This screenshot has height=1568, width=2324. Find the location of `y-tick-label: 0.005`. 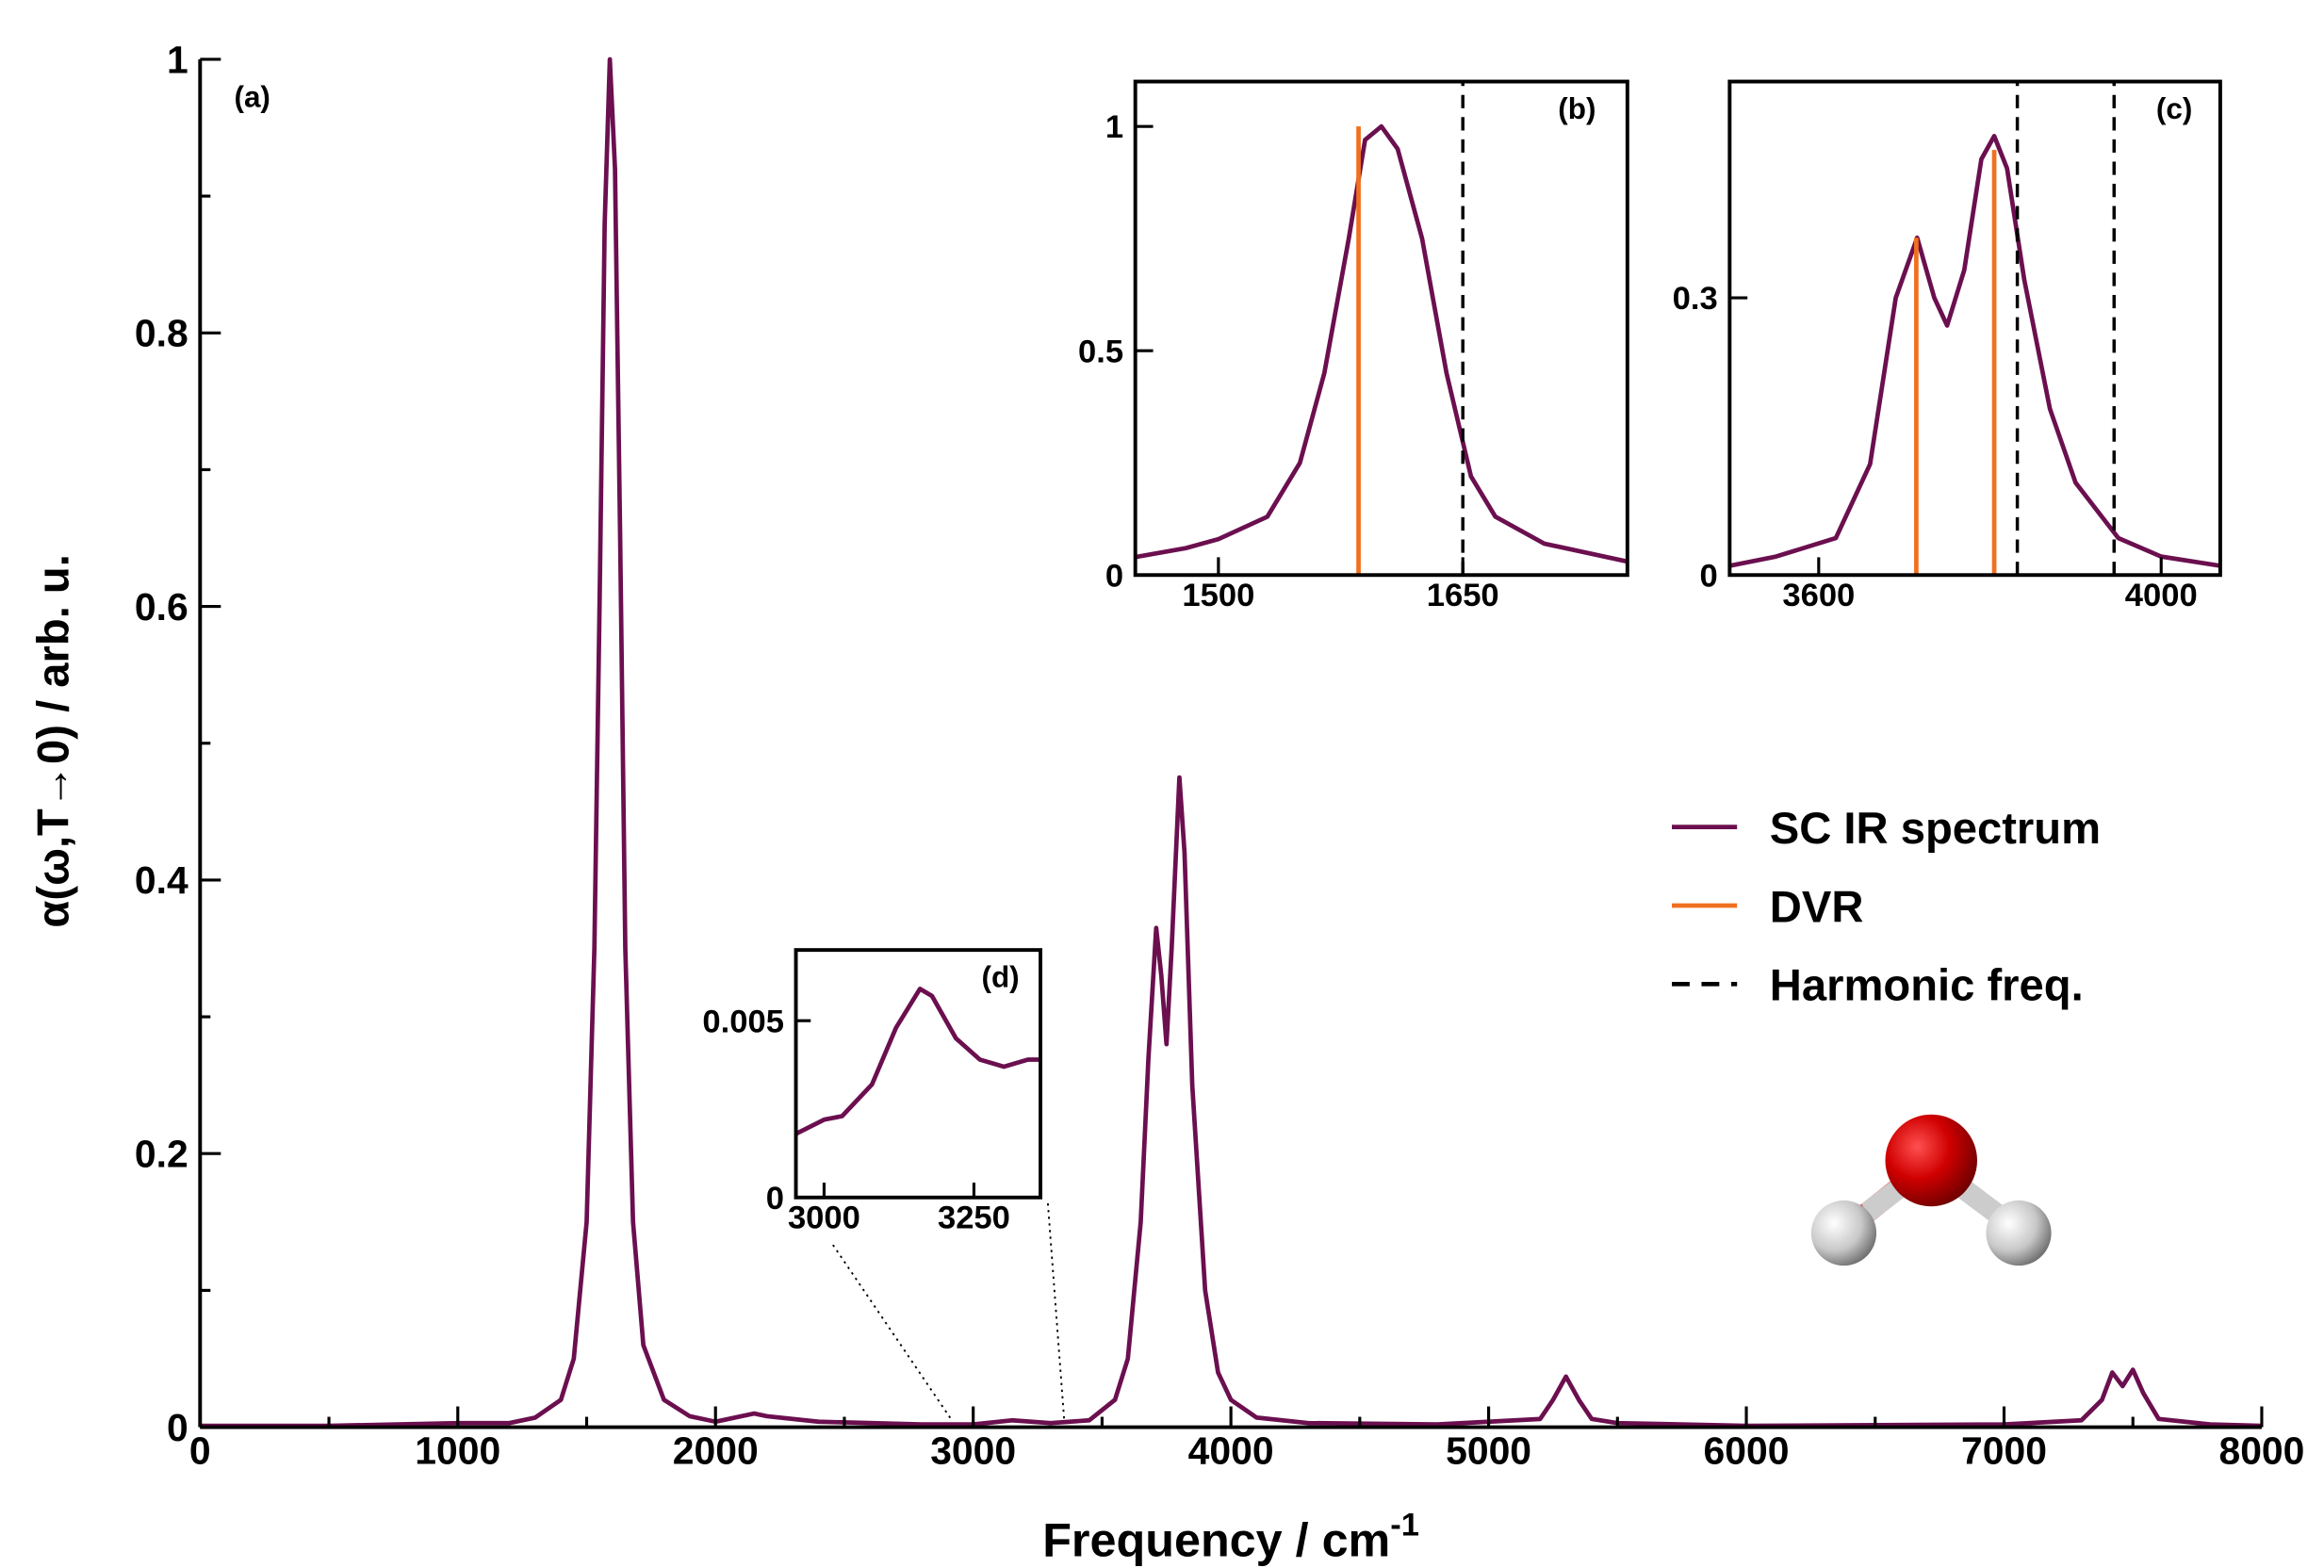

y-tick-label: 0.005 is located at coordinates (743, 1021).